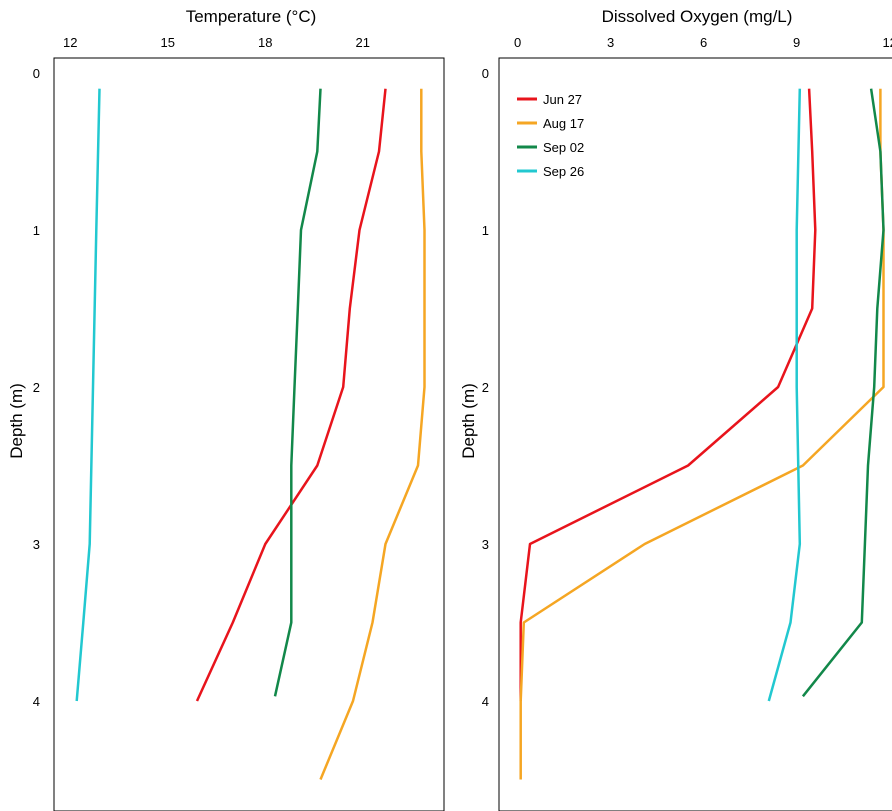 Image resolution: width=892 pixels, height=811 pixels. What do you see at coordinates (485, 73) in the screenshot?
I see `oxygen-y-tick-label: 0` at bounding box center [485, 73].